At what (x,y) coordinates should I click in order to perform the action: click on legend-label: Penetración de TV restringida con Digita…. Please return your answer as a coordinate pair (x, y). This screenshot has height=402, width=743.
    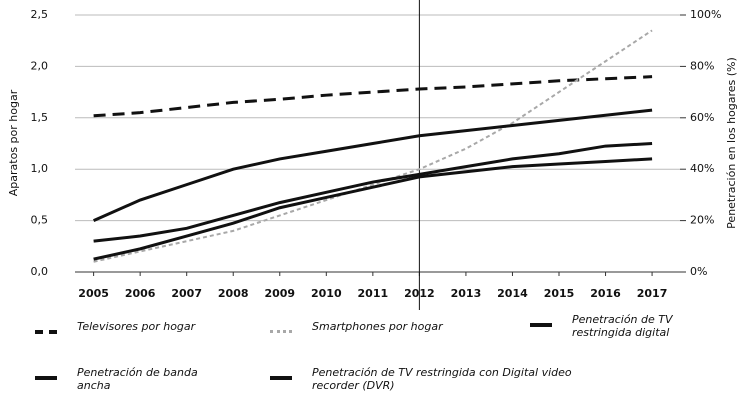
    Looking at the image, I should click on (442, 379).